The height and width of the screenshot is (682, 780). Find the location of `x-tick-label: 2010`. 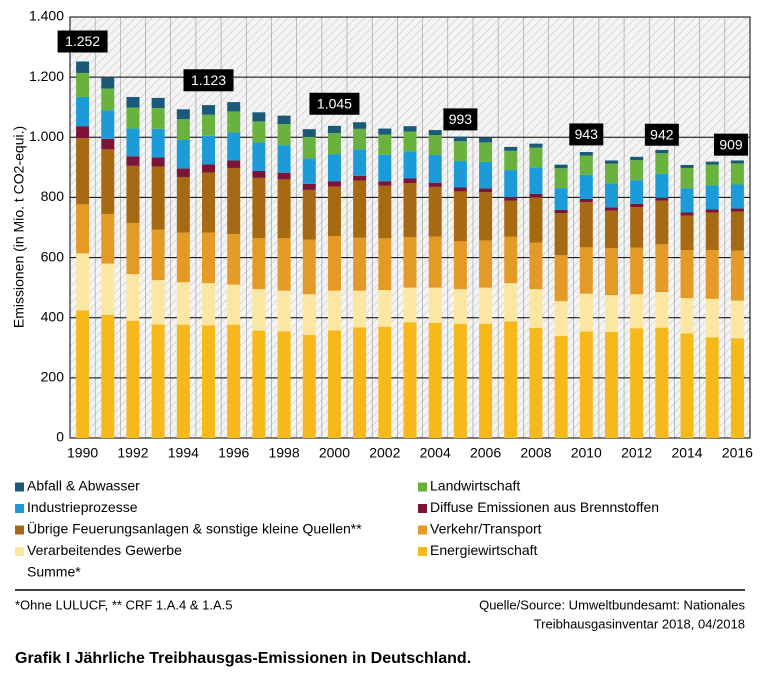

x-tick-label: 2010 is located at coordinates (586, 453).